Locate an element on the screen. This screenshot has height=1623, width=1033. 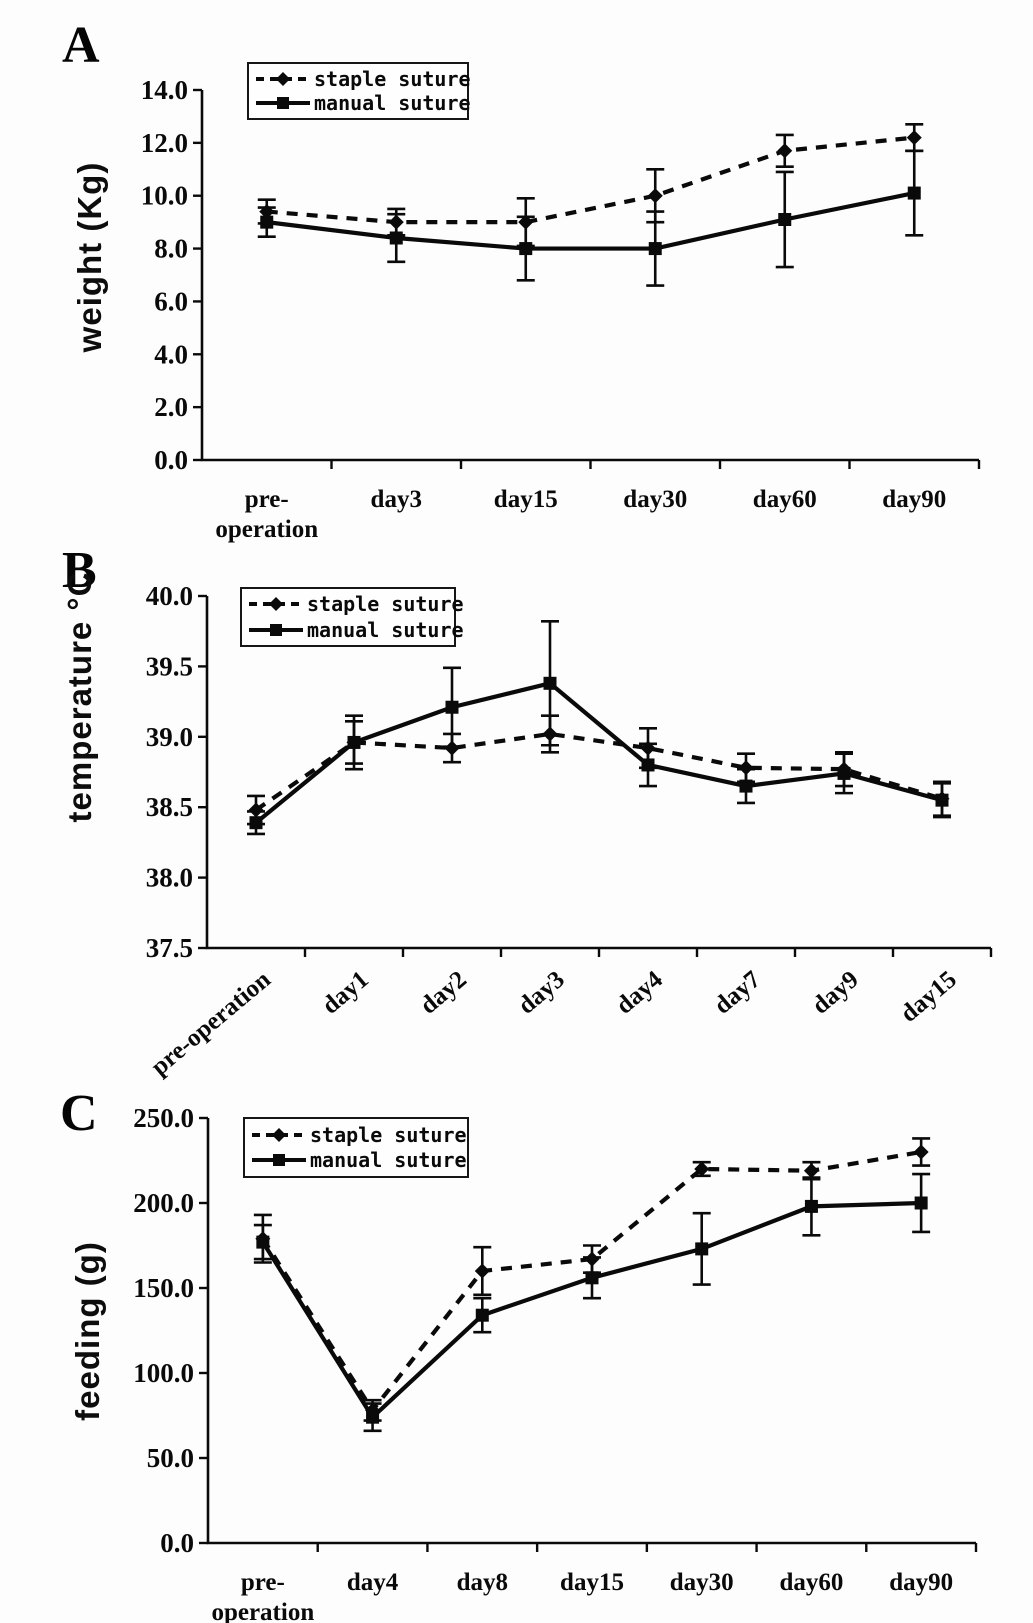
y-tick-label: 100.0 is located at coordinates (163, 1373).